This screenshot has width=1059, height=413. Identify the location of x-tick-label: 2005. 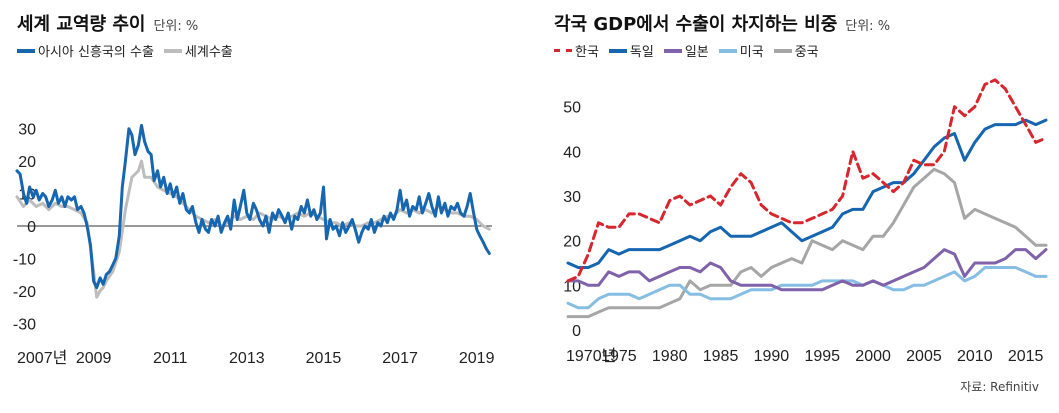
(924, 356).